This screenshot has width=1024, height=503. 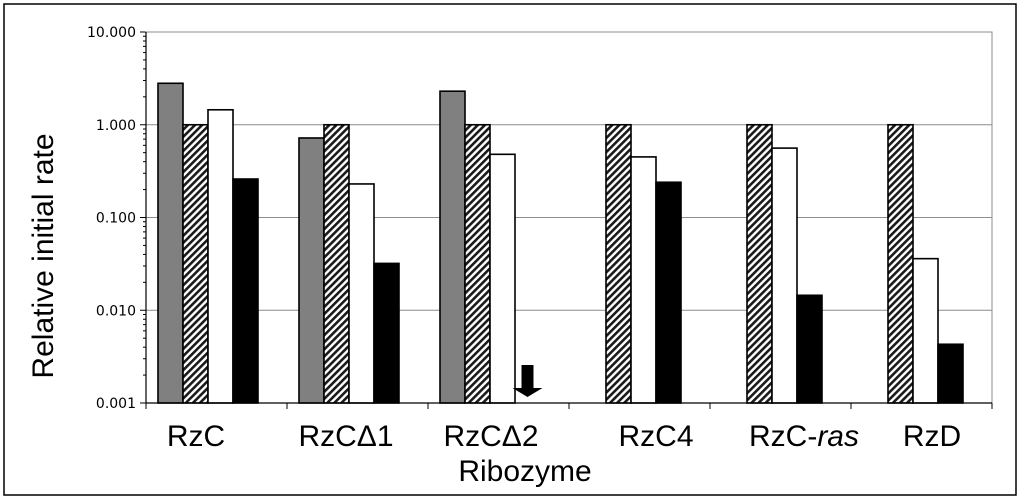 What do you see at coordinates (527, 381) in the screenshot?
I see `down-arrow-icon` at bounding box center [527, 381].